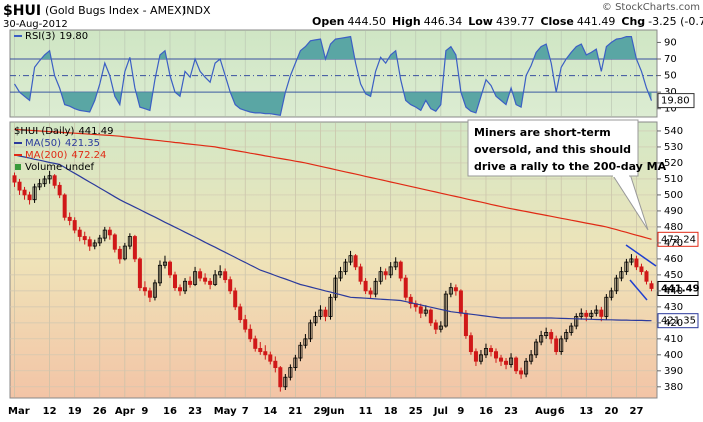 The image size is (703, 422). I want to click on last-value-label: 472.24, so click(678, 239).